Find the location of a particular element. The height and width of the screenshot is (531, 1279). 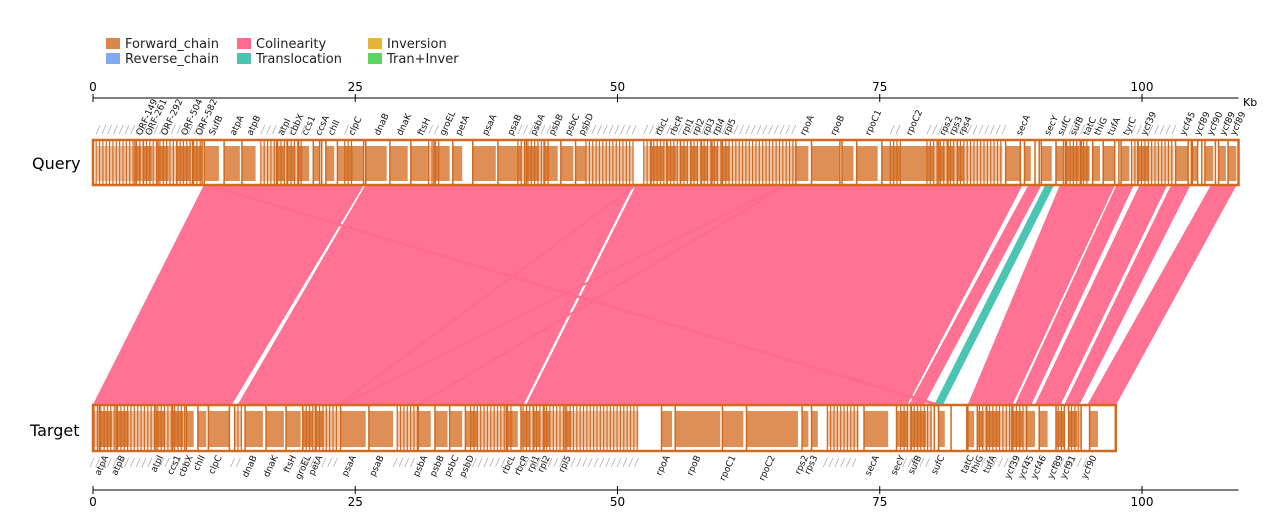

gene-label: dnaK is located at coordinates (404, 124).